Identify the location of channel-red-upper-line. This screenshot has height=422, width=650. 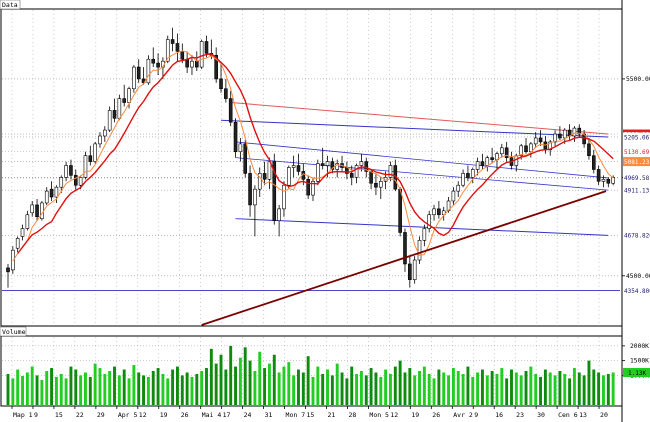
(419, 118).